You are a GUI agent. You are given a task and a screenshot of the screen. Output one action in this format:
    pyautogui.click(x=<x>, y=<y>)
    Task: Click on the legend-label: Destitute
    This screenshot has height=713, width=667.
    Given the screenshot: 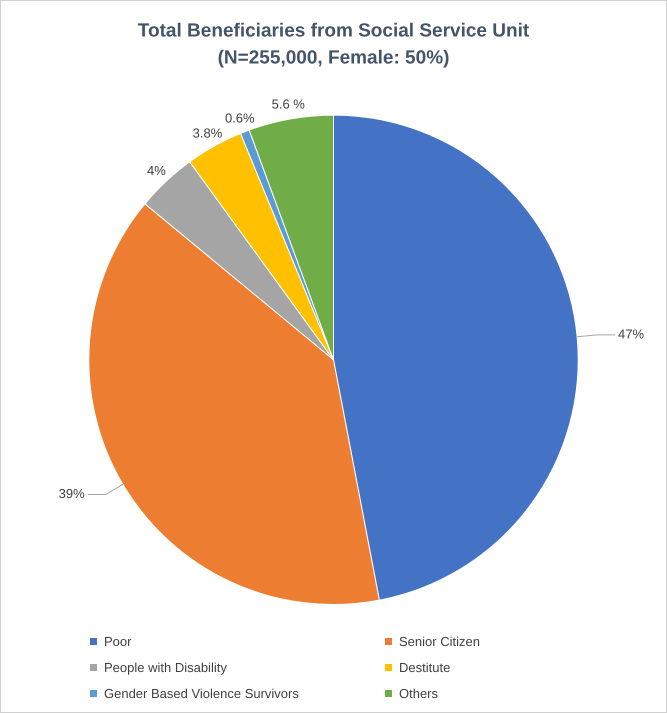 What is the action you would take?
    pyautogui.click(x=424, y=667)
    